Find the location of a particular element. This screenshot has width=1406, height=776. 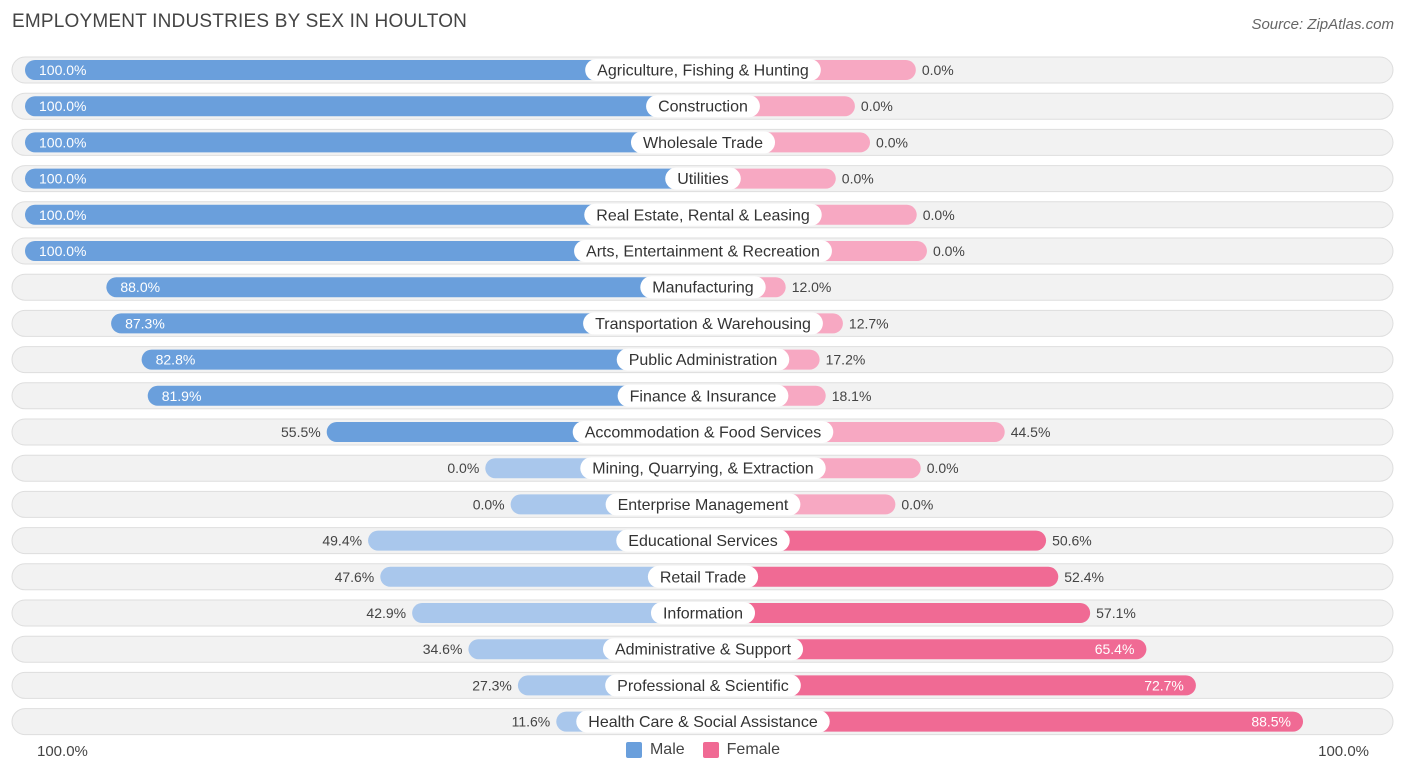

category-label: Health Care & Social Assistance is located at coordinates (703, 722).